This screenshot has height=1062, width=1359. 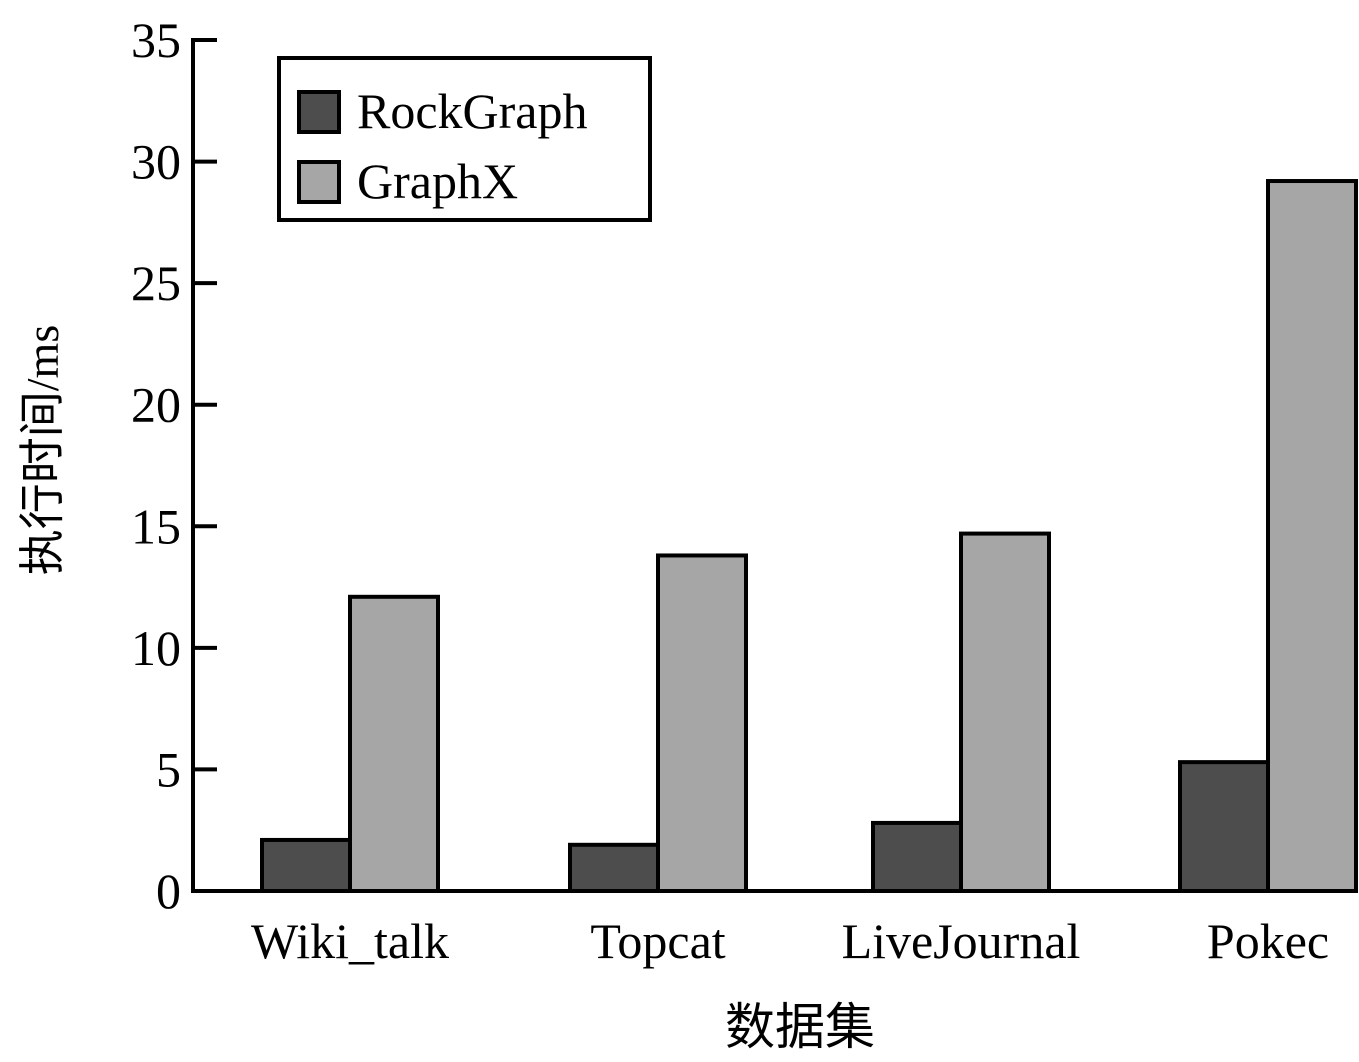 What do you see at coordinates (702, 723) in the screenshot?
I see `bar-graphx-topcat` at bounding box center [702, 723].